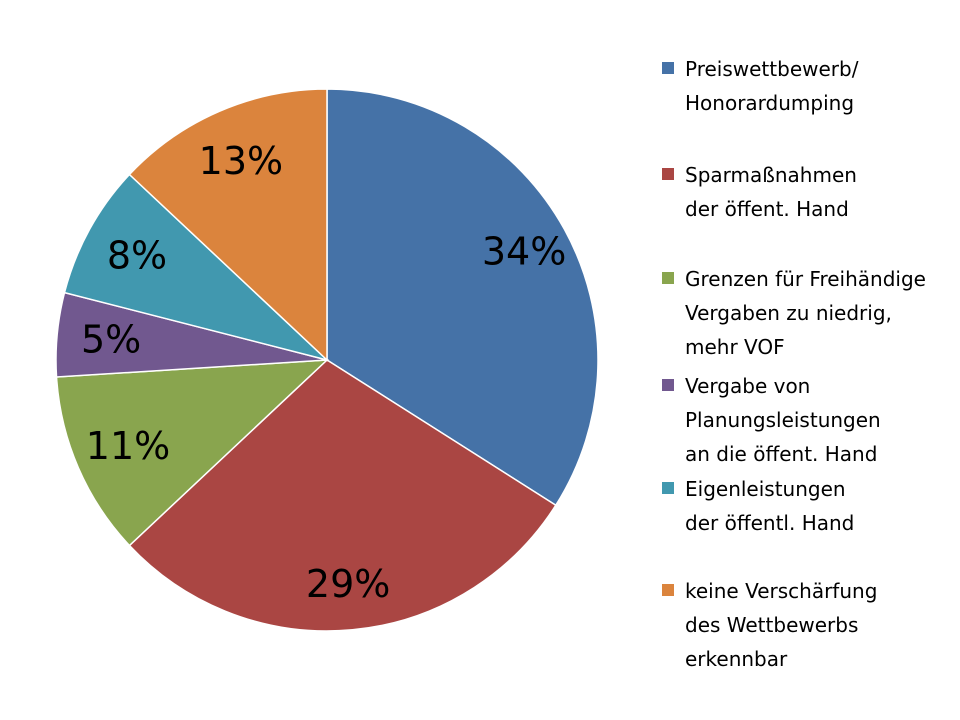 Image resolution: width=960 pixels, height=720 pixels. I want to click on legend-label-line: des Wettbewerbs, so click(772, 625).